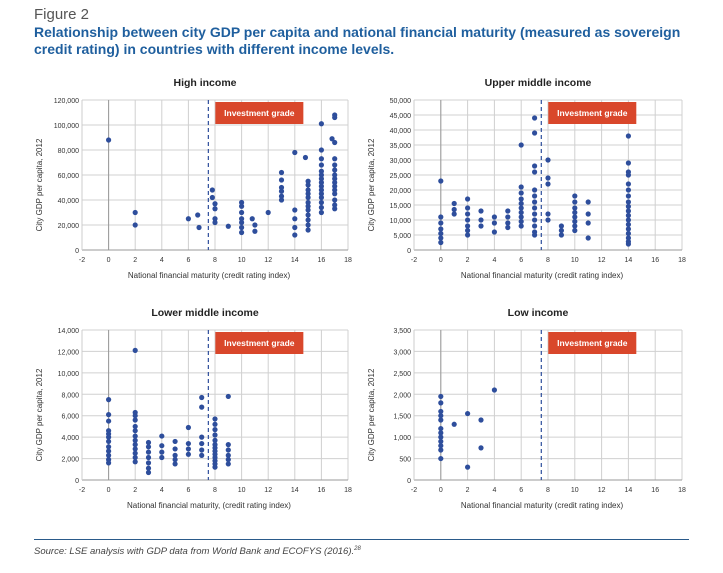 This screenshot has height=573, width=723. What do you see at coordinates (575, 490) in the screenshot?
I see `x-tick-label: 10` at bounding box center [575, 490].